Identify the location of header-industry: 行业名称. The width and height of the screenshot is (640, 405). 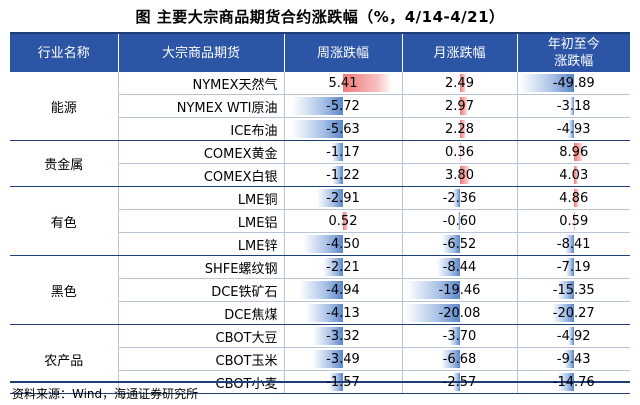
(64, 53).